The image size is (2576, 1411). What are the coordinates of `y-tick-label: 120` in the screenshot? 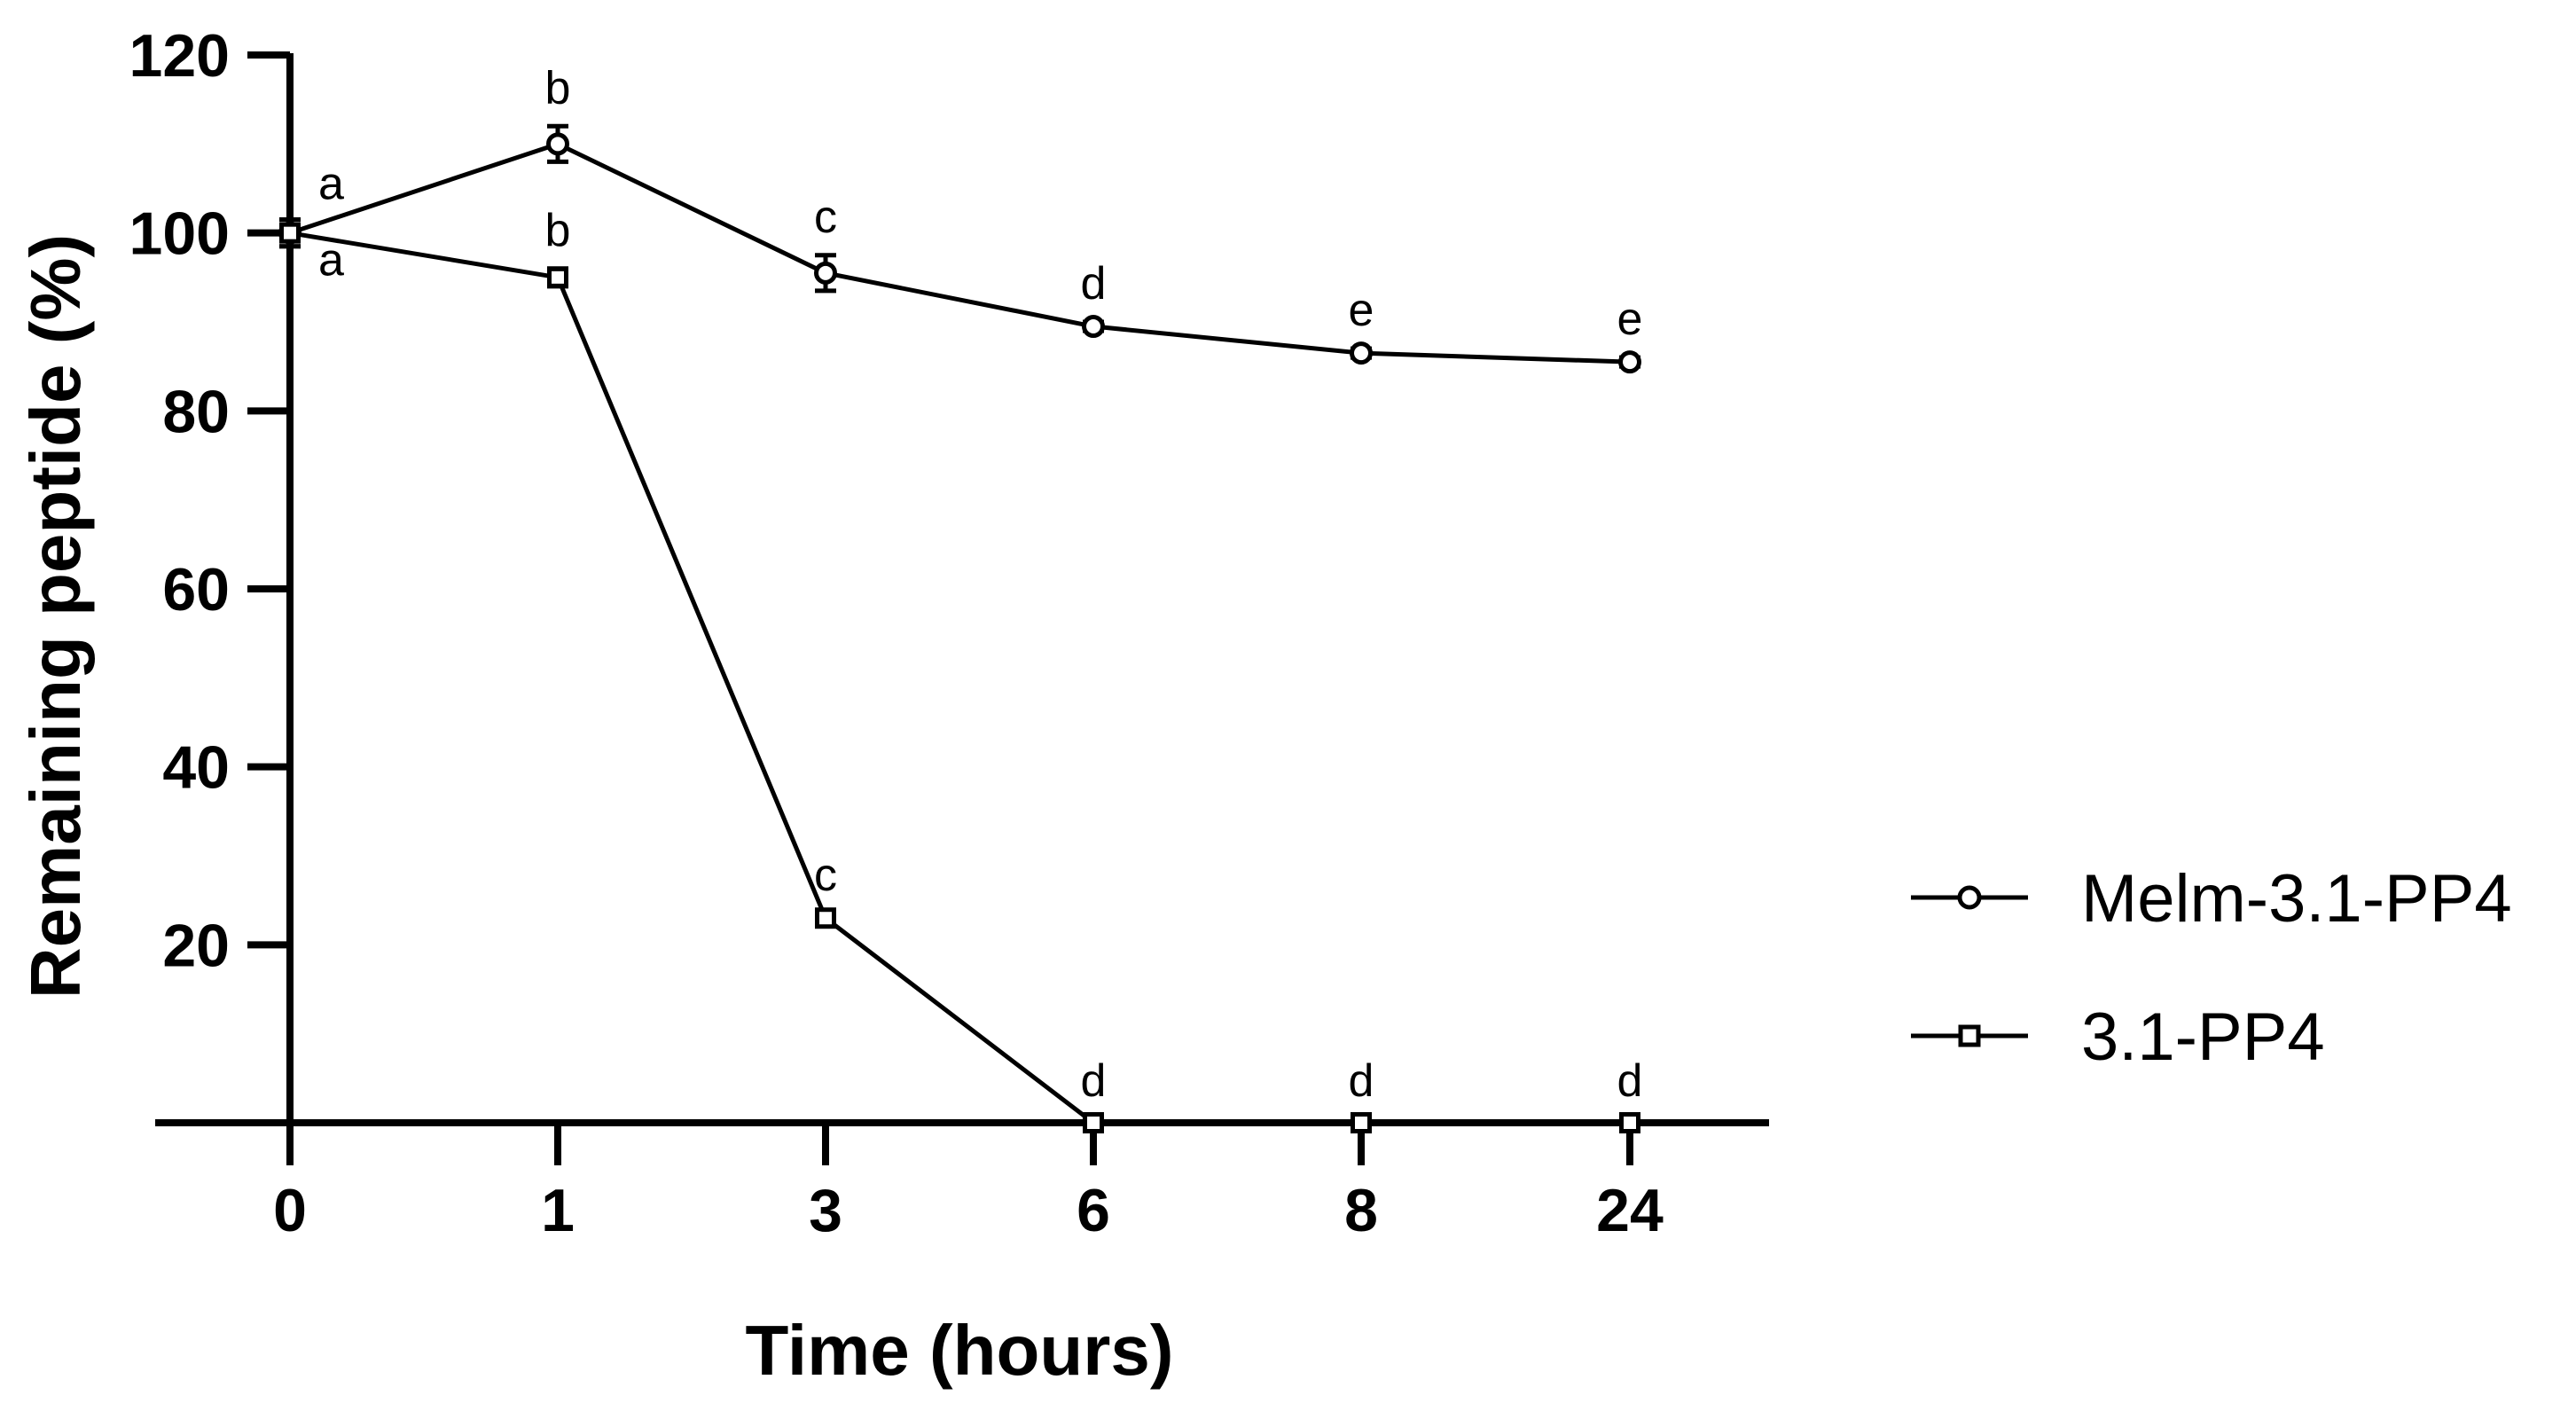 It's located at (179, 56).